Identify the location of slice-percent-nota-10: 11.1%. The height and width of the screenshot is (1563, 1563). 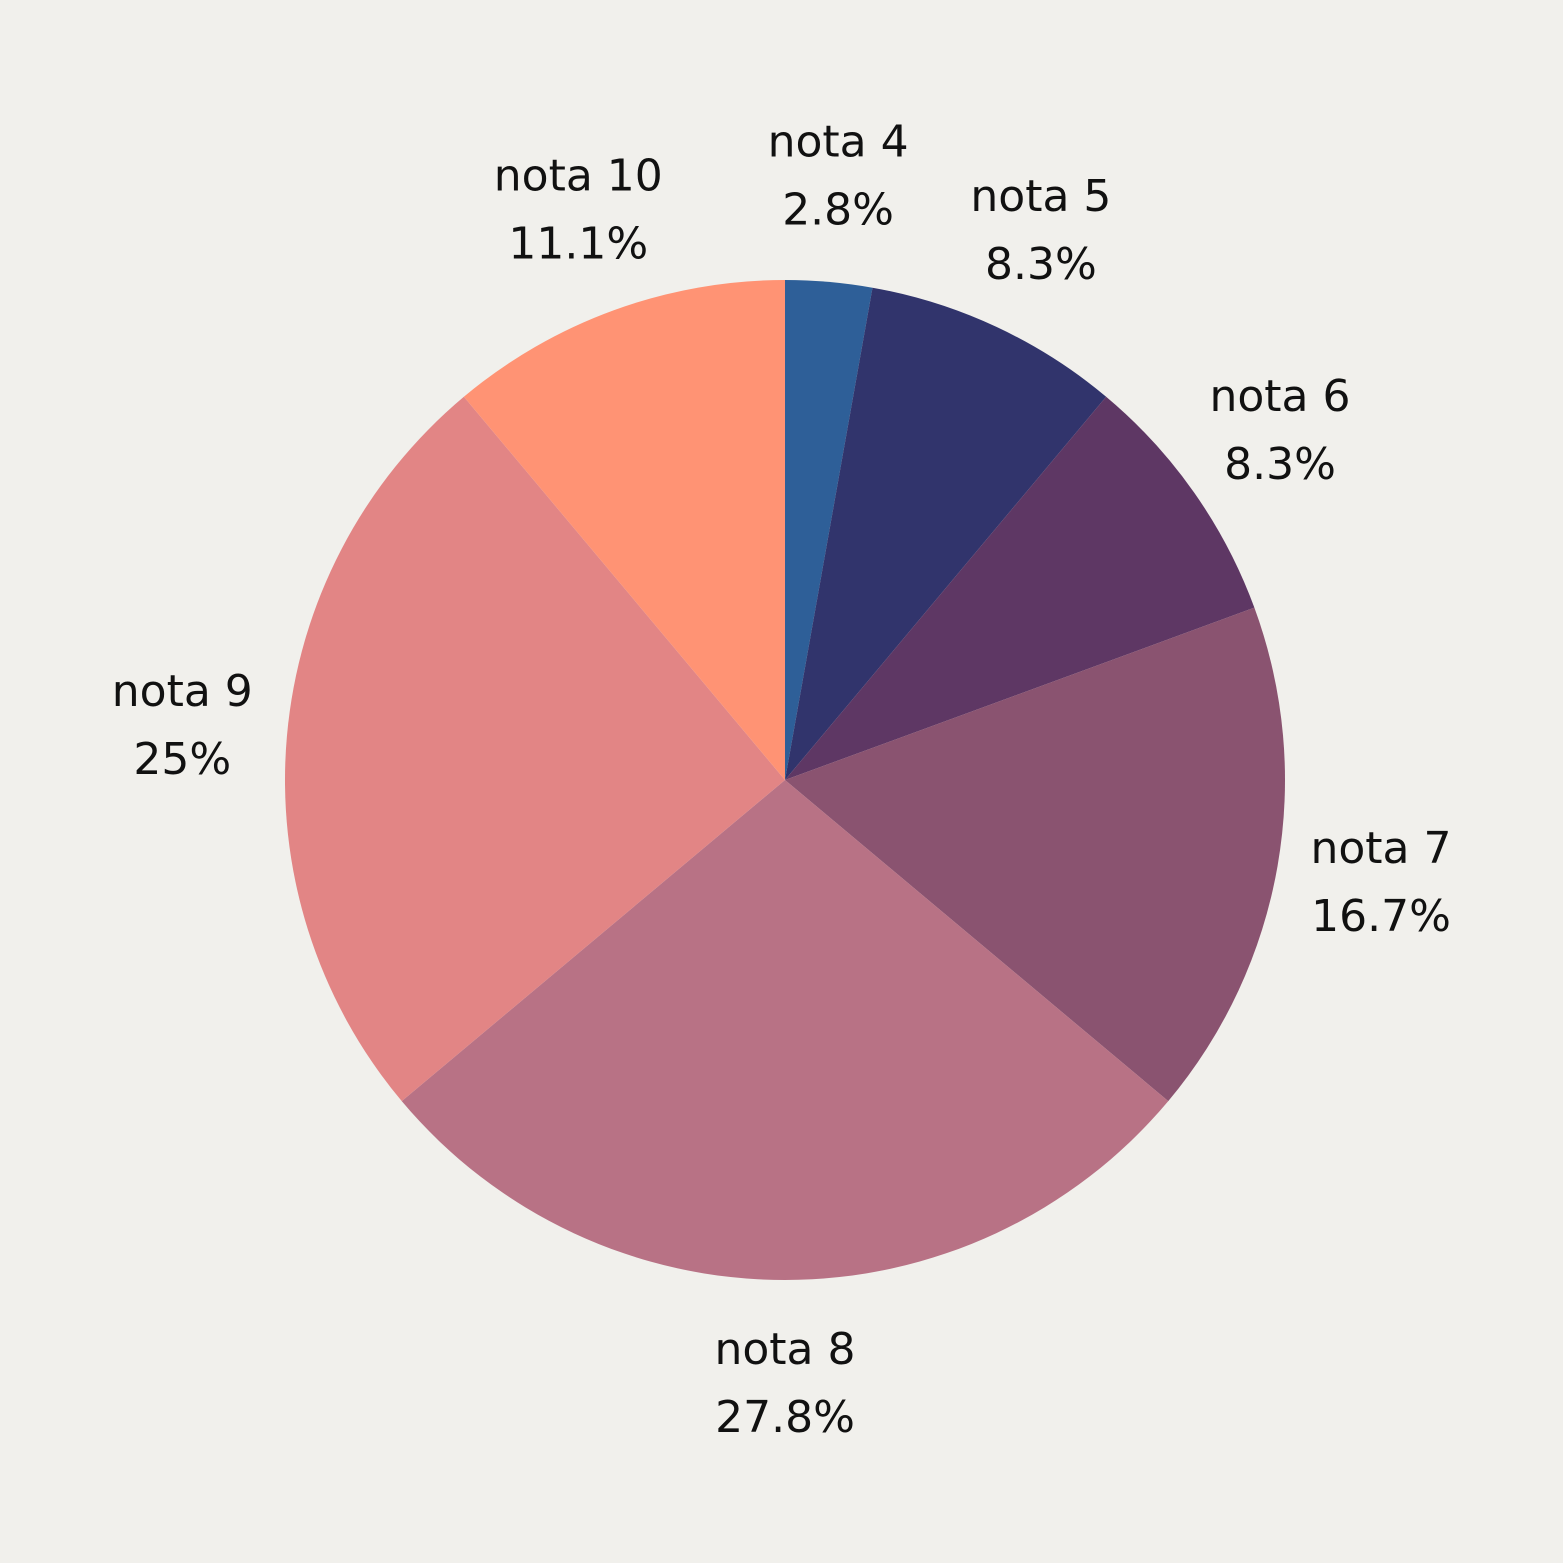
(578, 243).